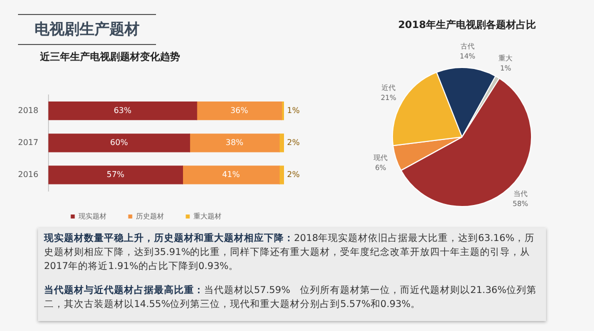 Image resolution: width=594 pixels, height=331 pixels. What do you see at coordinates (28, 110) in the screenshot?
I see `y-tick-label: 2018` at bounding box center [28, 110].